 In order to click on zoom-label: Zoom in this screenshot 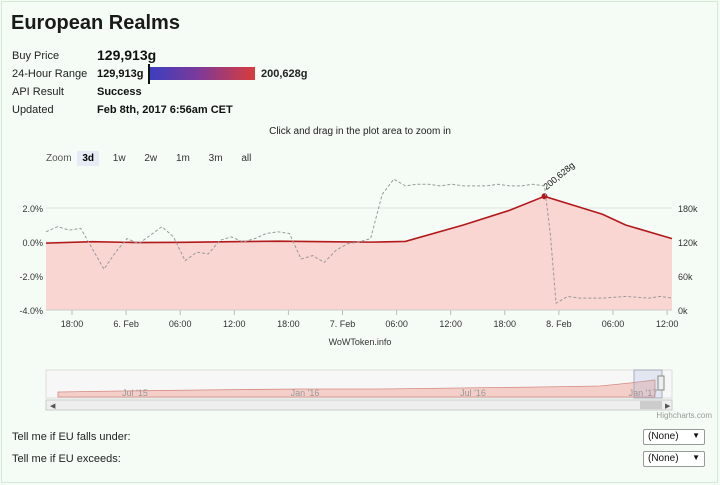, I will do `click(59, 158)`.